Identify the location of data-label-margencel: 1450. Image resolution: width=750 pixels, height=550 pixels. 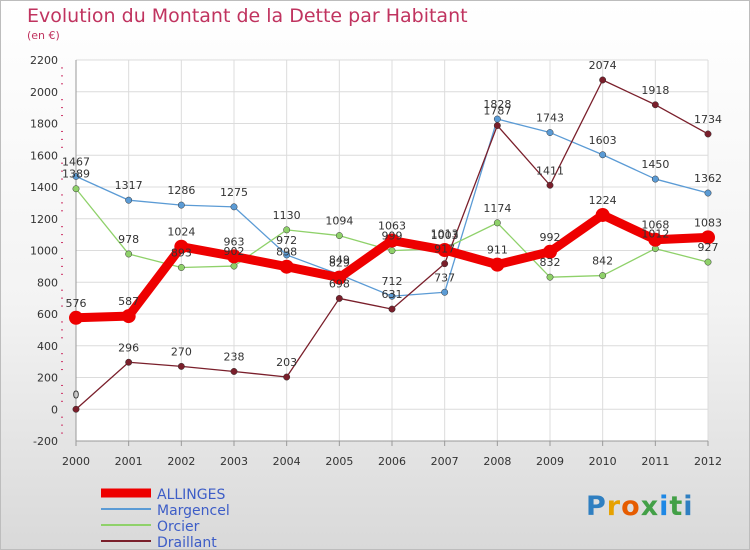
(655, 164).